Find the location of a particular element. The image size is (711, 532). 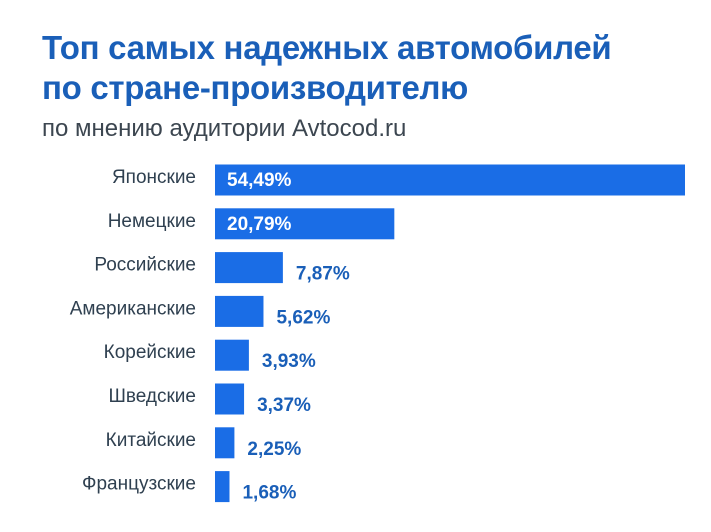

value-label: 5,62% is located at coordinates (303, 317).